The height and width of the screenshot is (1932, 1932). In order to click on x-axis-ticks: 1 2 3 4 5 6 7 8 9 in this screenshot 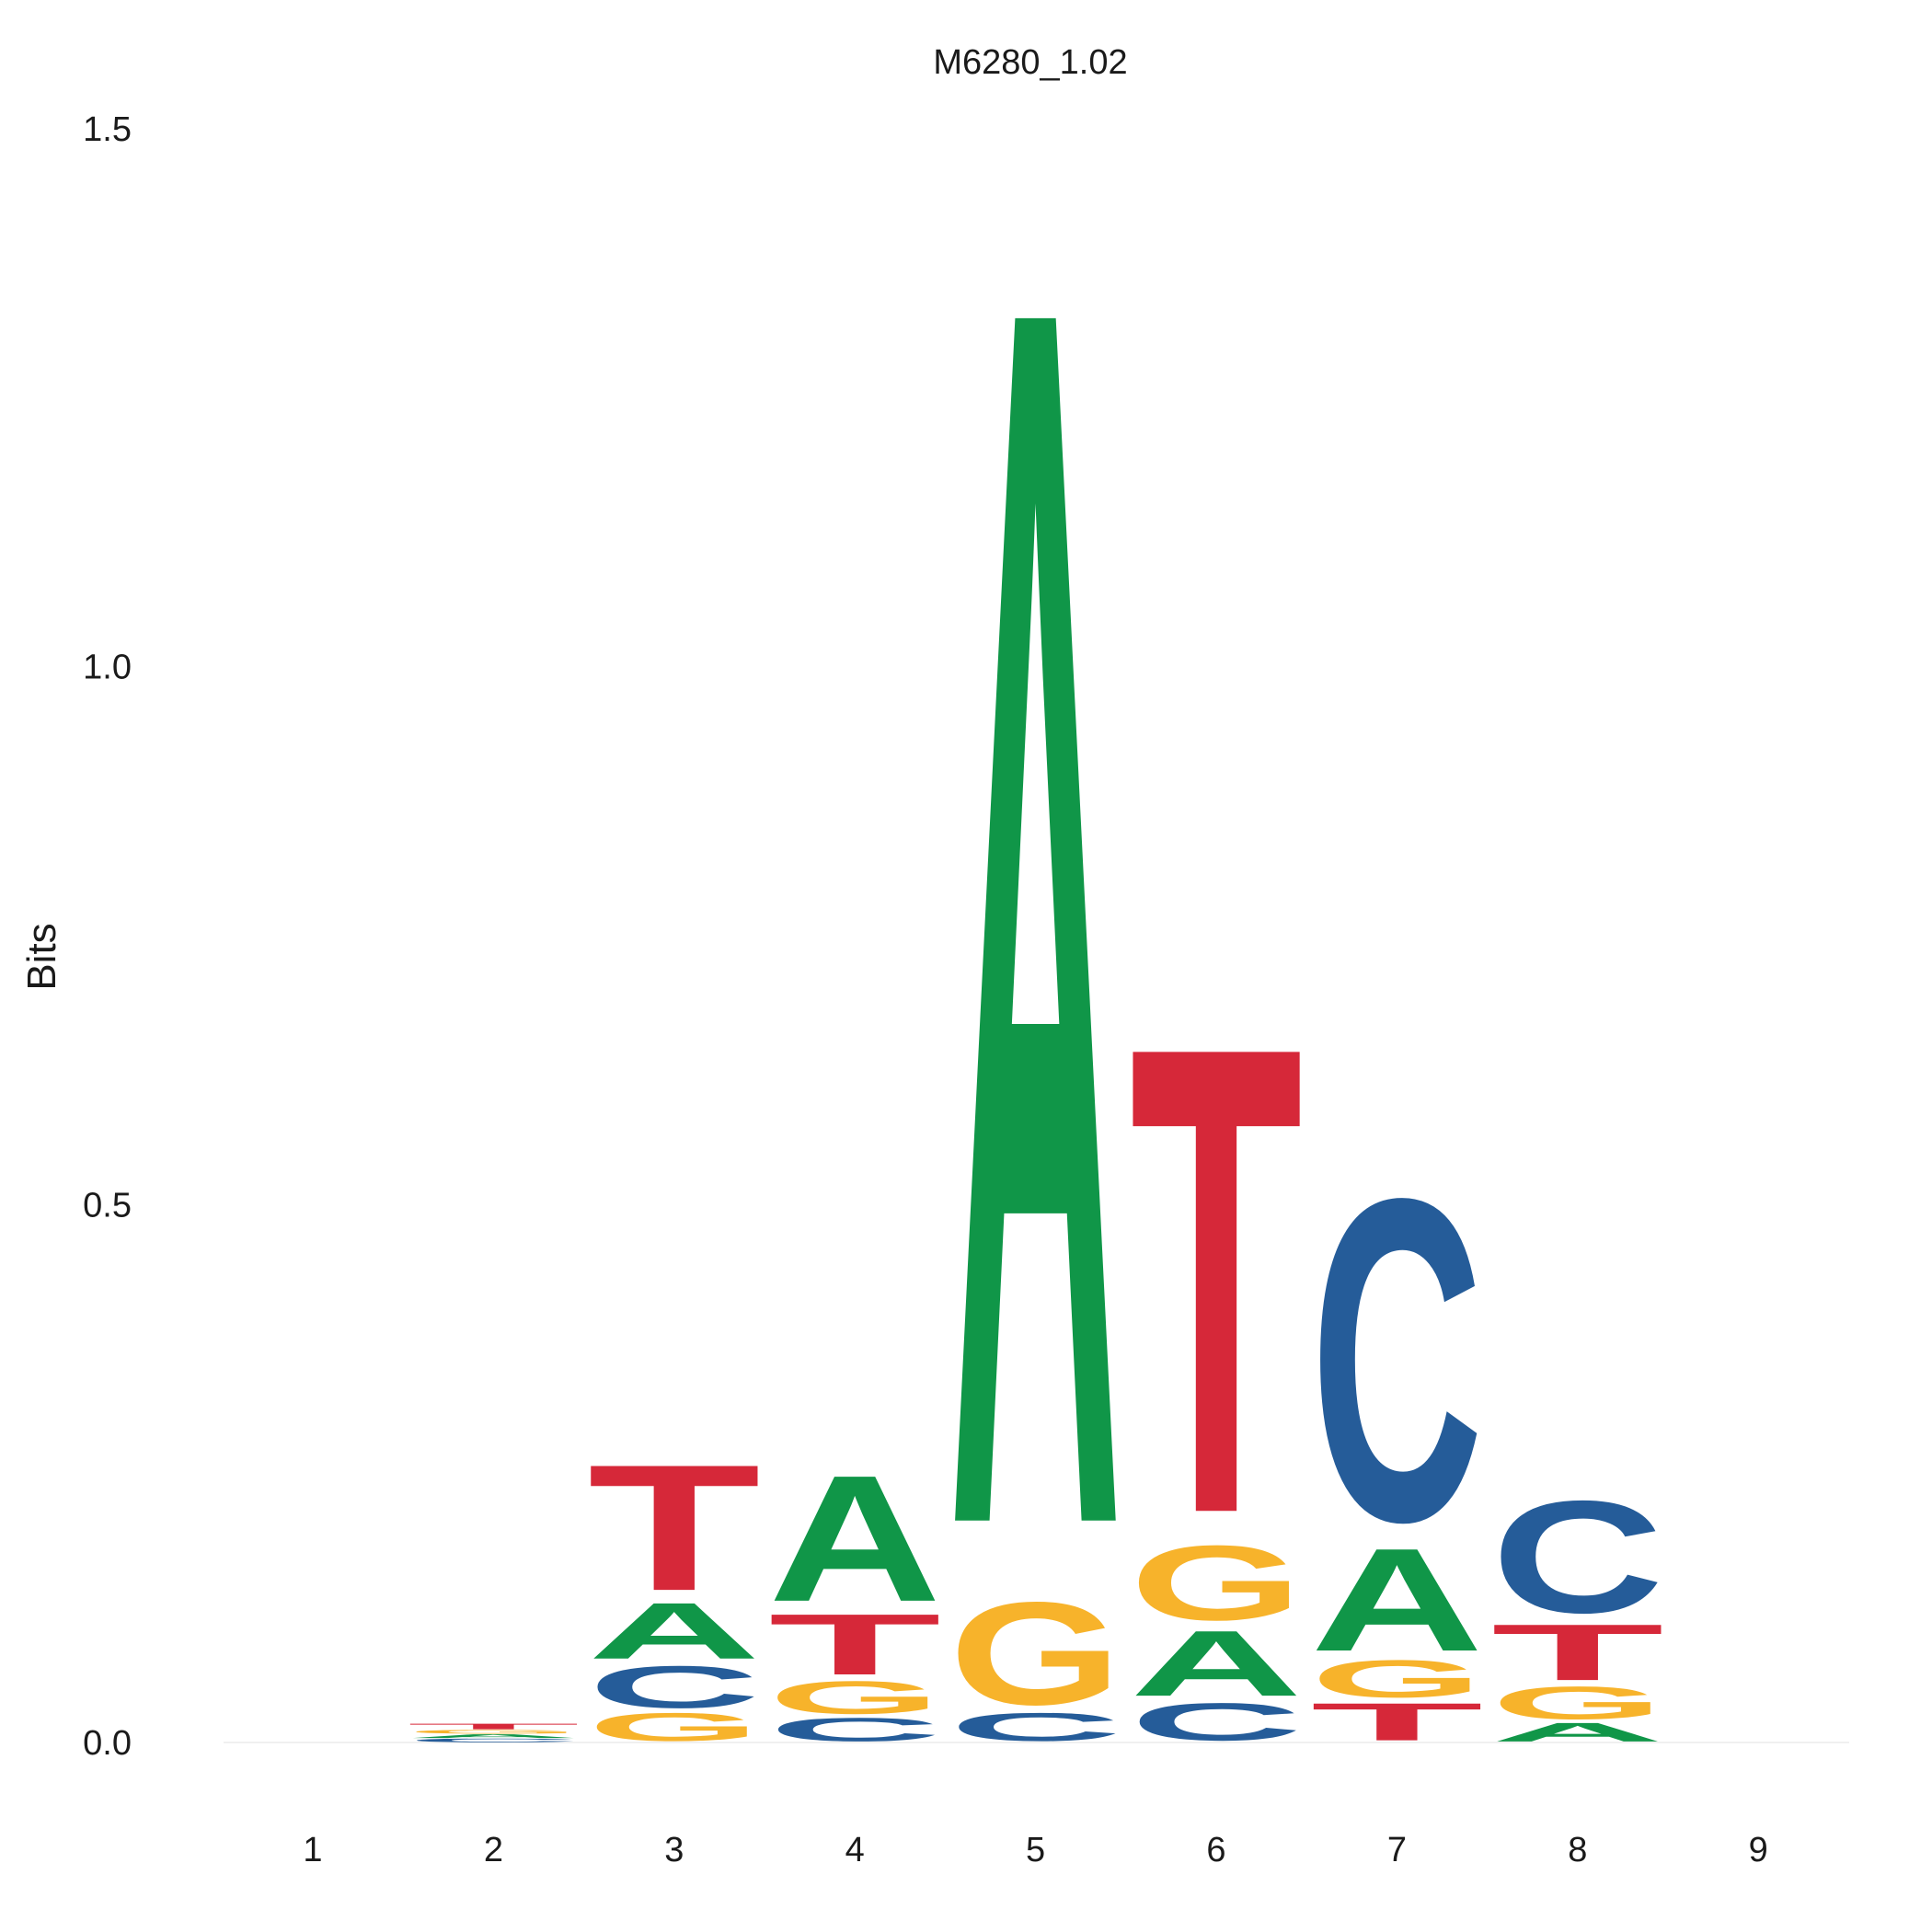, I will do `click(1035, 1850)`.